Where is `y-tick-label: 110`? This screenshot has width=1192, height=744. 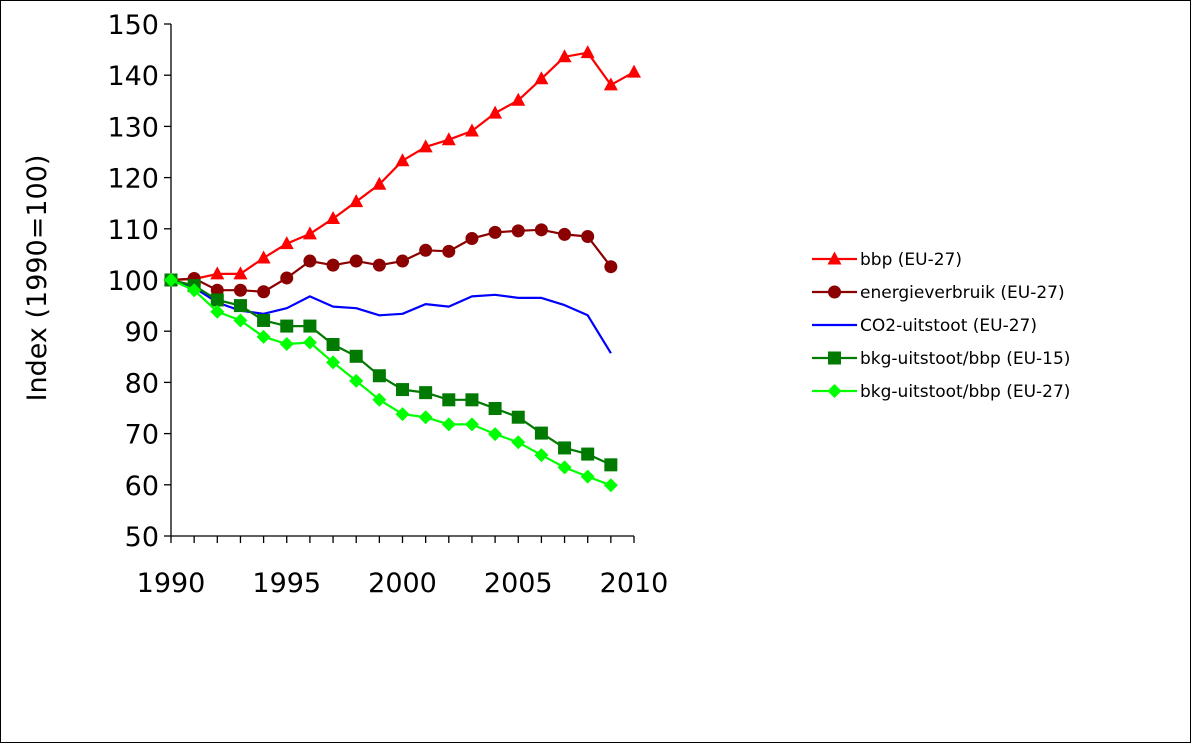 y-tick-label: 110 is located at coordinates (133, 230).